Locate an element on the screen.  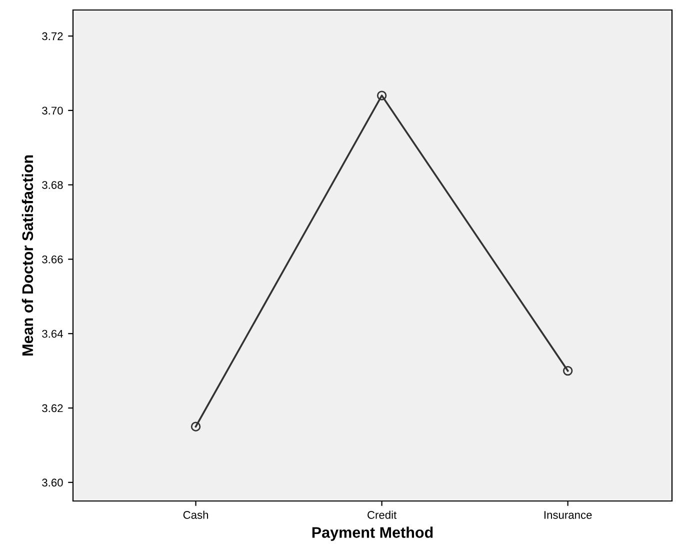
x-axis-title: Payment Method is located at coordinates (372, 533).